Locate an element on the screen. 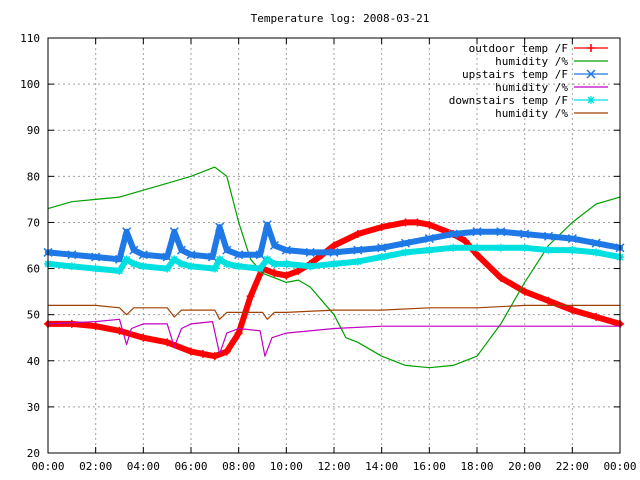  series-line is located at coordinates (334, 337).